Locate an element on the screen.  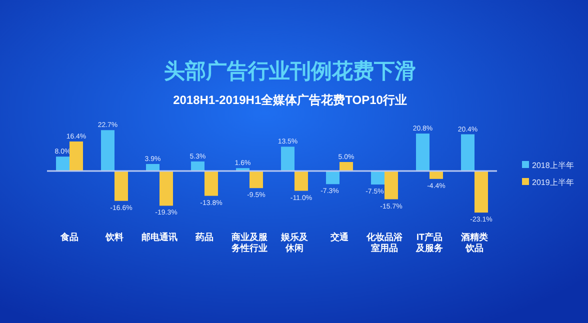
legend-label: 2018上半年 is located at coordinates (553, 165).